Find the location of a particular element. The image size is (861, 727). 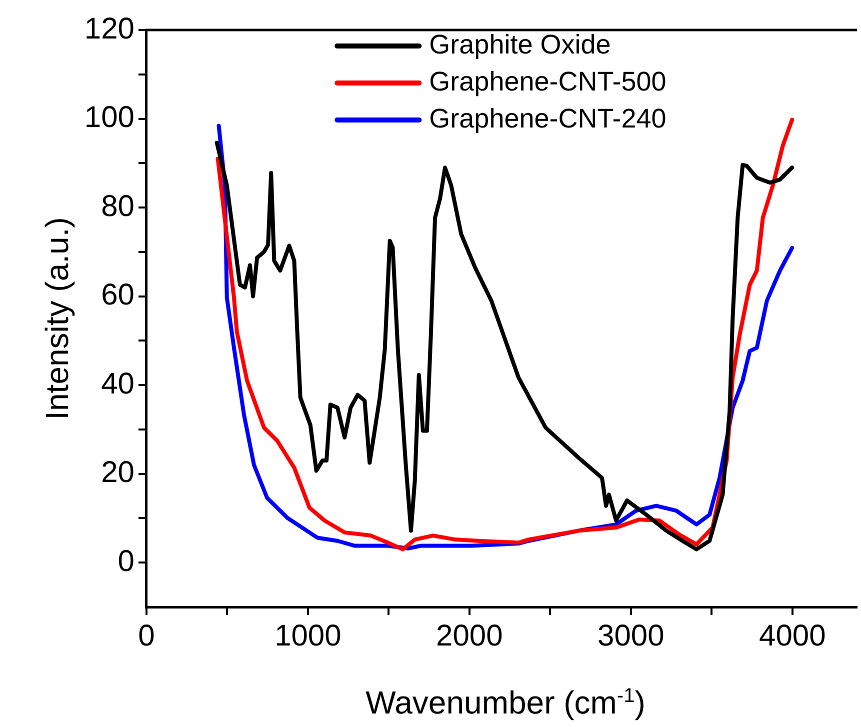

x-tick-label: 2000 is located at coordinates (469, 635).